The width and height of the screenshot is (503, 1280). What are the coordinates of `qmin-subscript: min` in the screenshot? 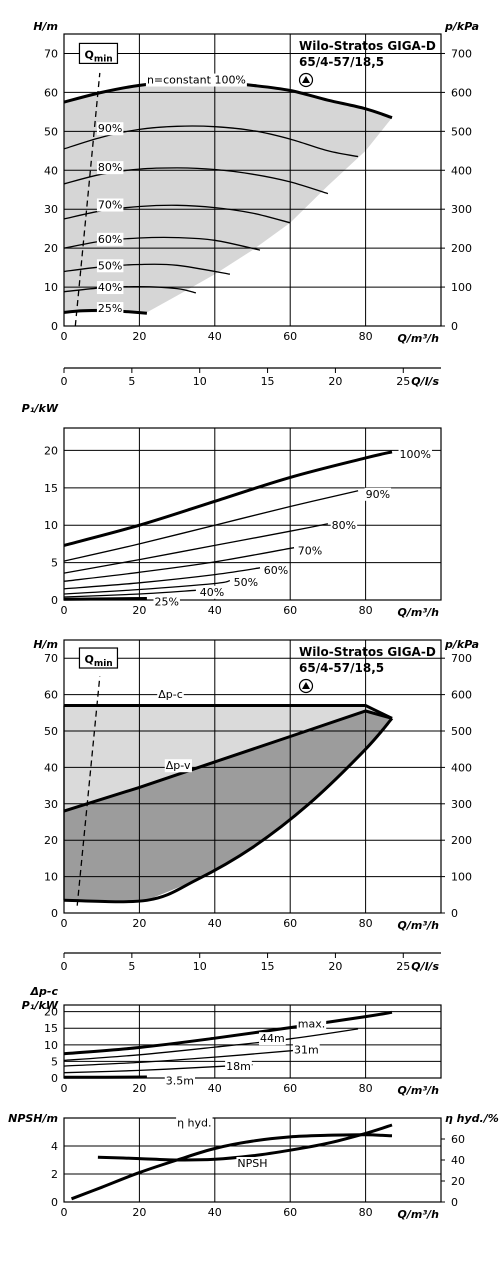 It's located at (103, 664).